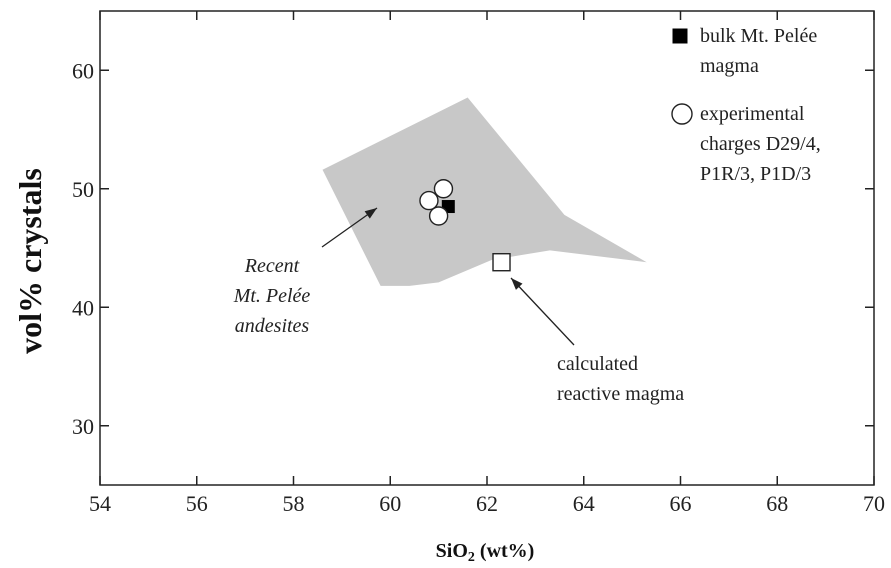  What do you see at coordinates (487, 503) in the screenshot?
I see `x-tick-label: 62` at bounding box center [487, 503].